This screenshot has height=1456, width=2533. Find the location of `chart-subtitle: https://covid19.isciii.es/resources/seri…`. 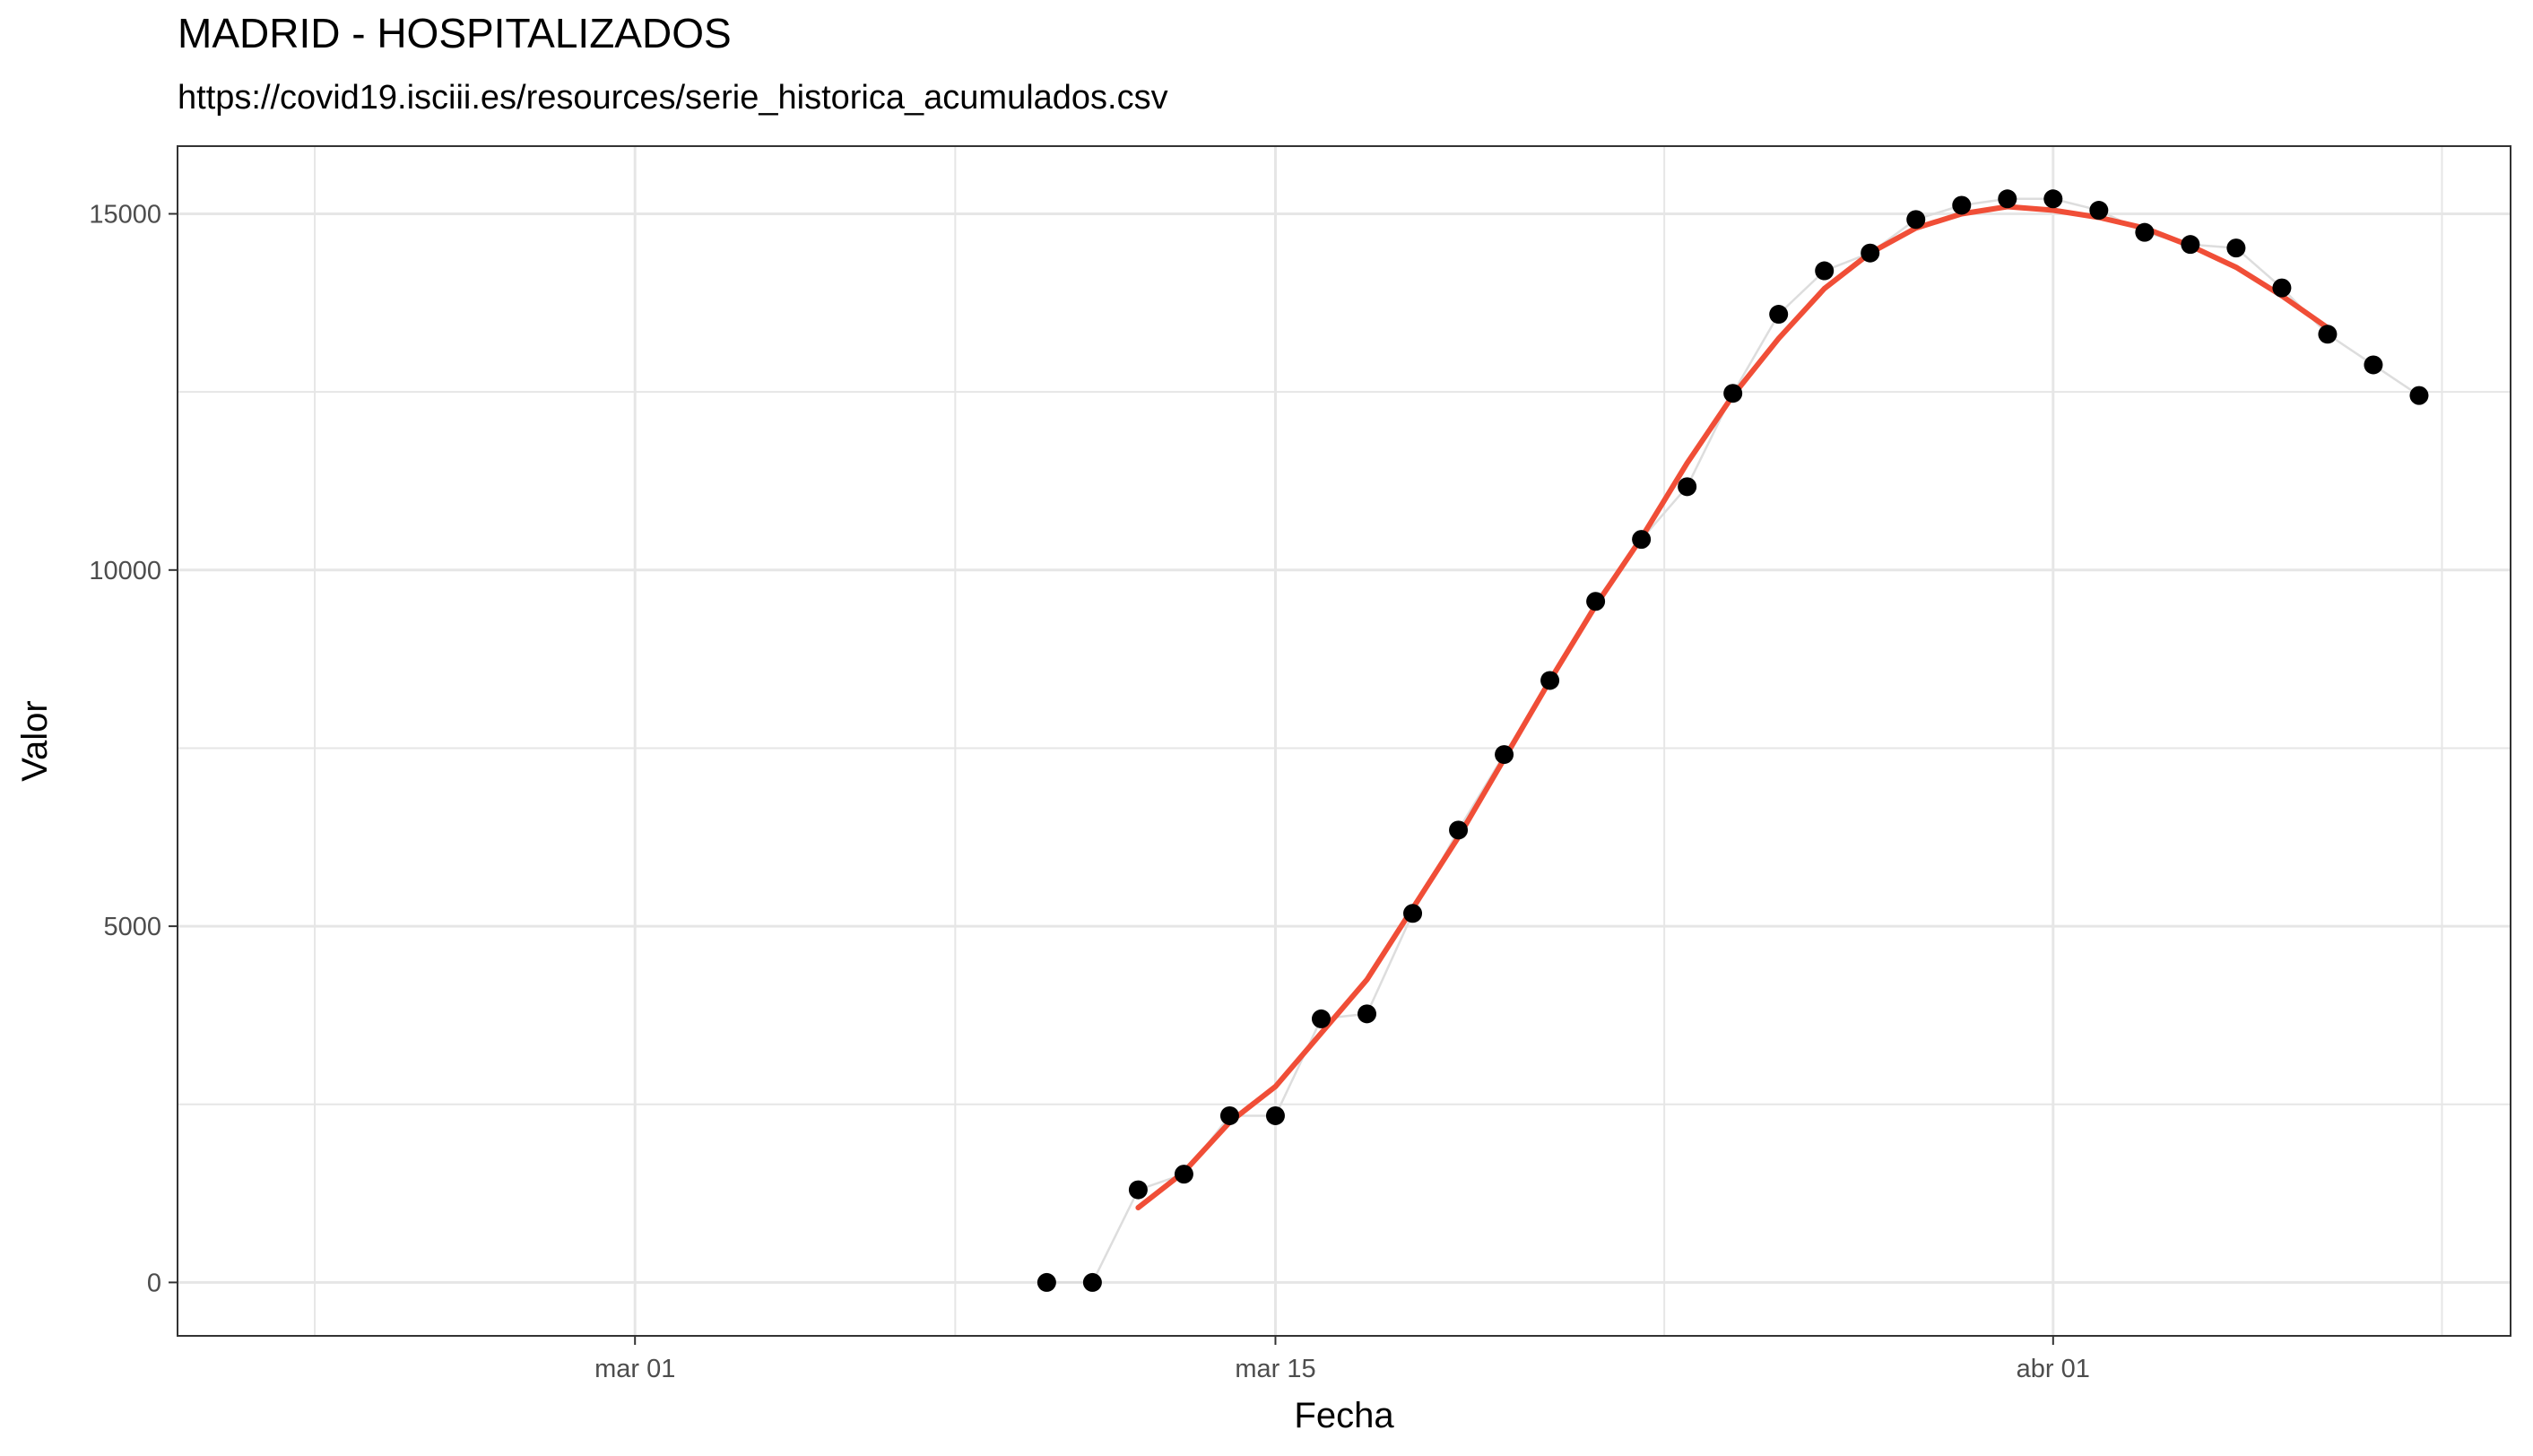

chart-subtitle: https://covid19.isciii.es/resources/seri… is located at coordinates (673, 98).